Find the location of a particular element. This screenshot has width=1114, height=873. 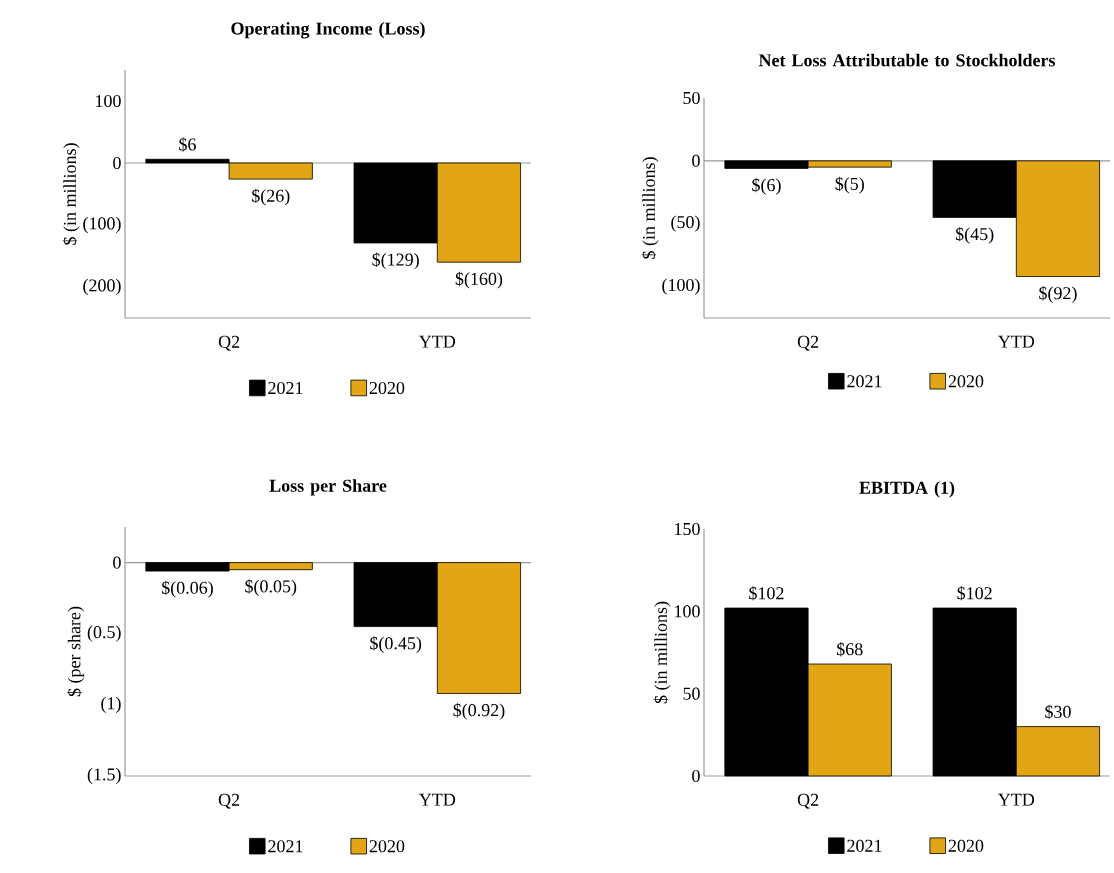

data-label: $68 is located at coordinates (850, 649).